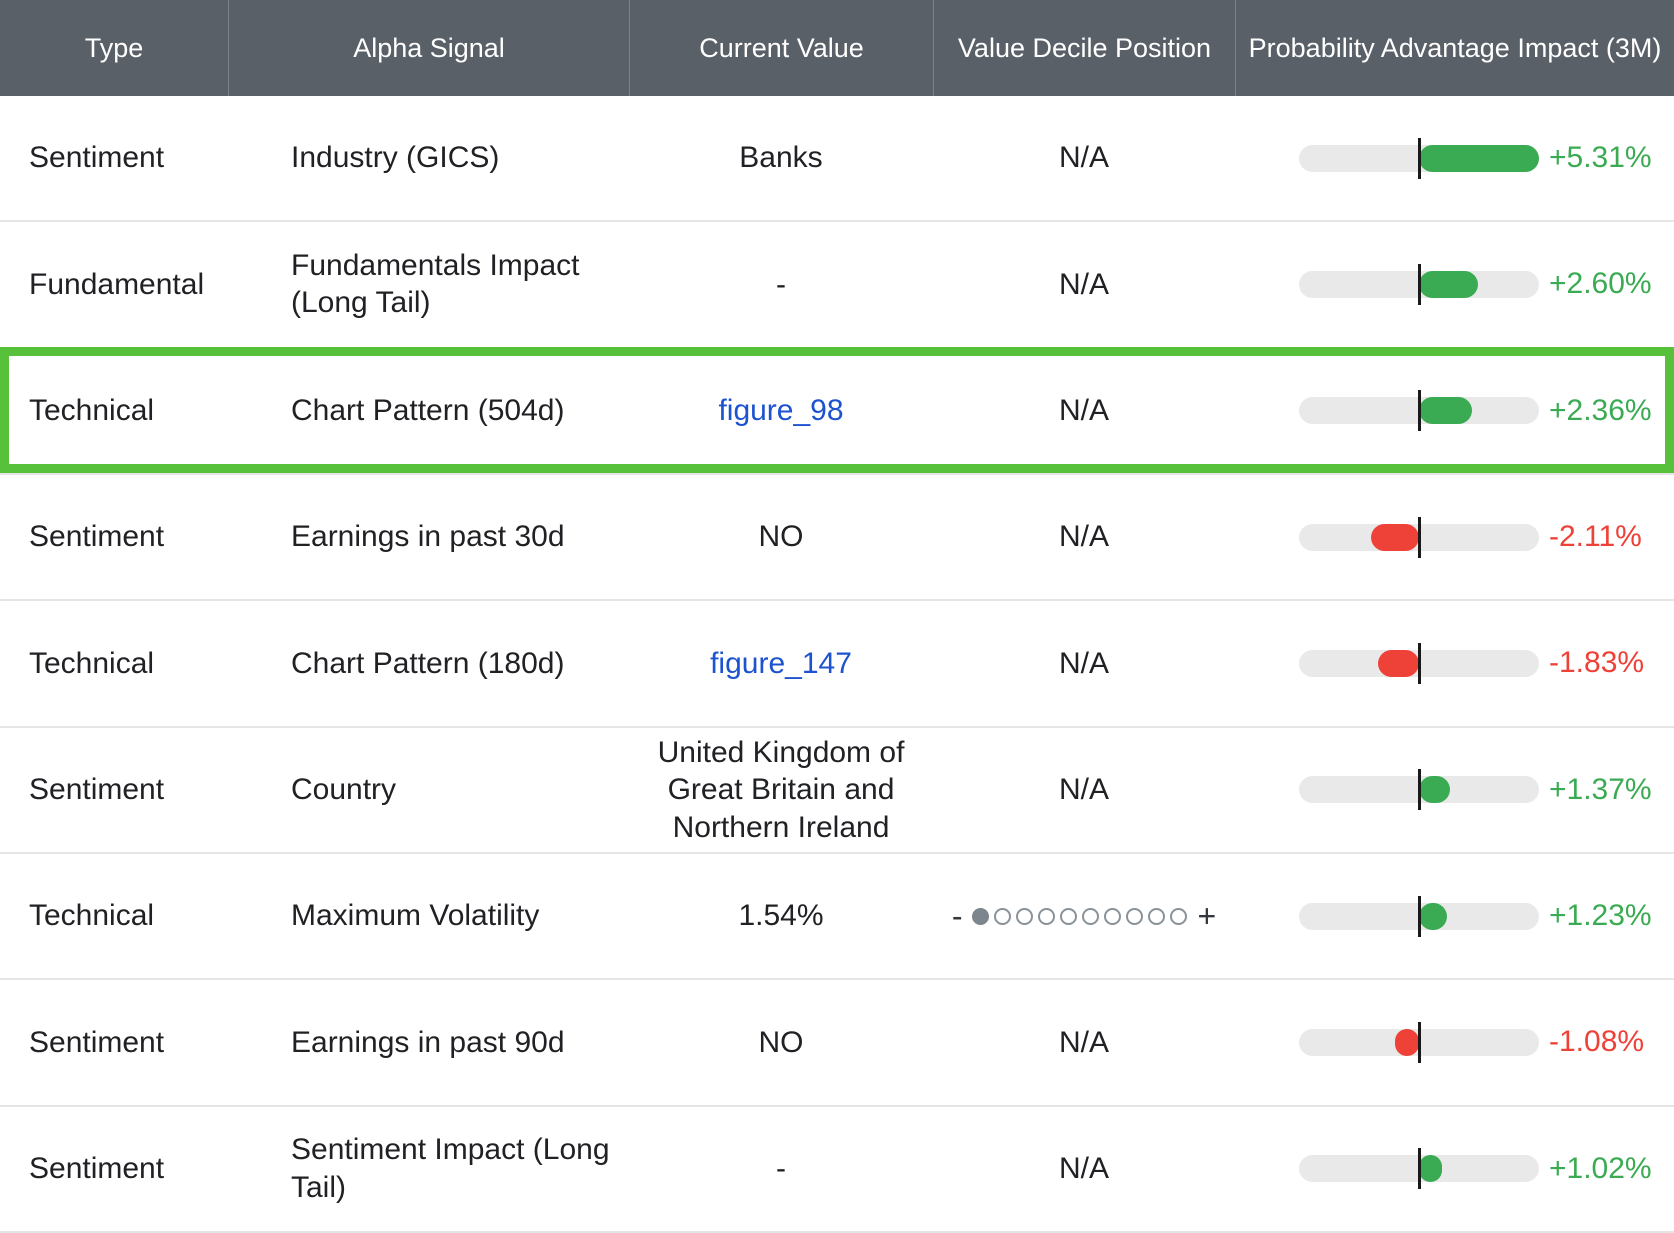 The width and height of the screenshot is (1674, 1233). What do you see at coordinates (781, 48) in the screenshot?
I see `column-header-current-value: Current Value` at bounding box center [781, 48].